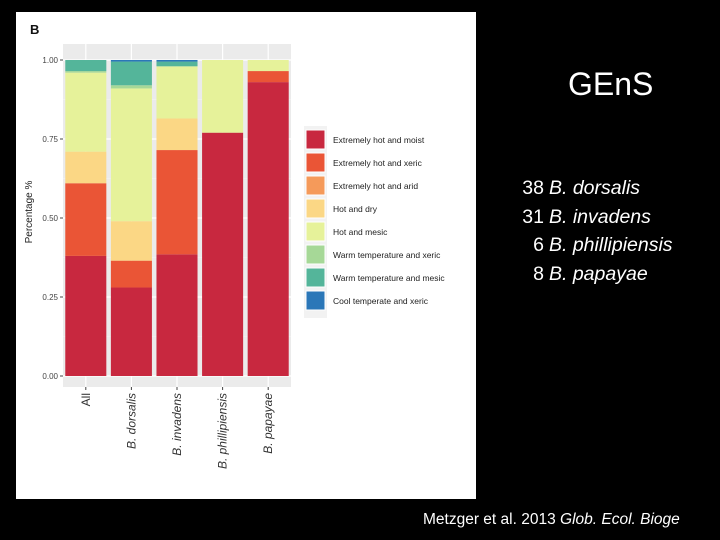 The height and width of the screenshot is (540, 720). I want to click on y-tick-label: 0.75, so click(50, 139).